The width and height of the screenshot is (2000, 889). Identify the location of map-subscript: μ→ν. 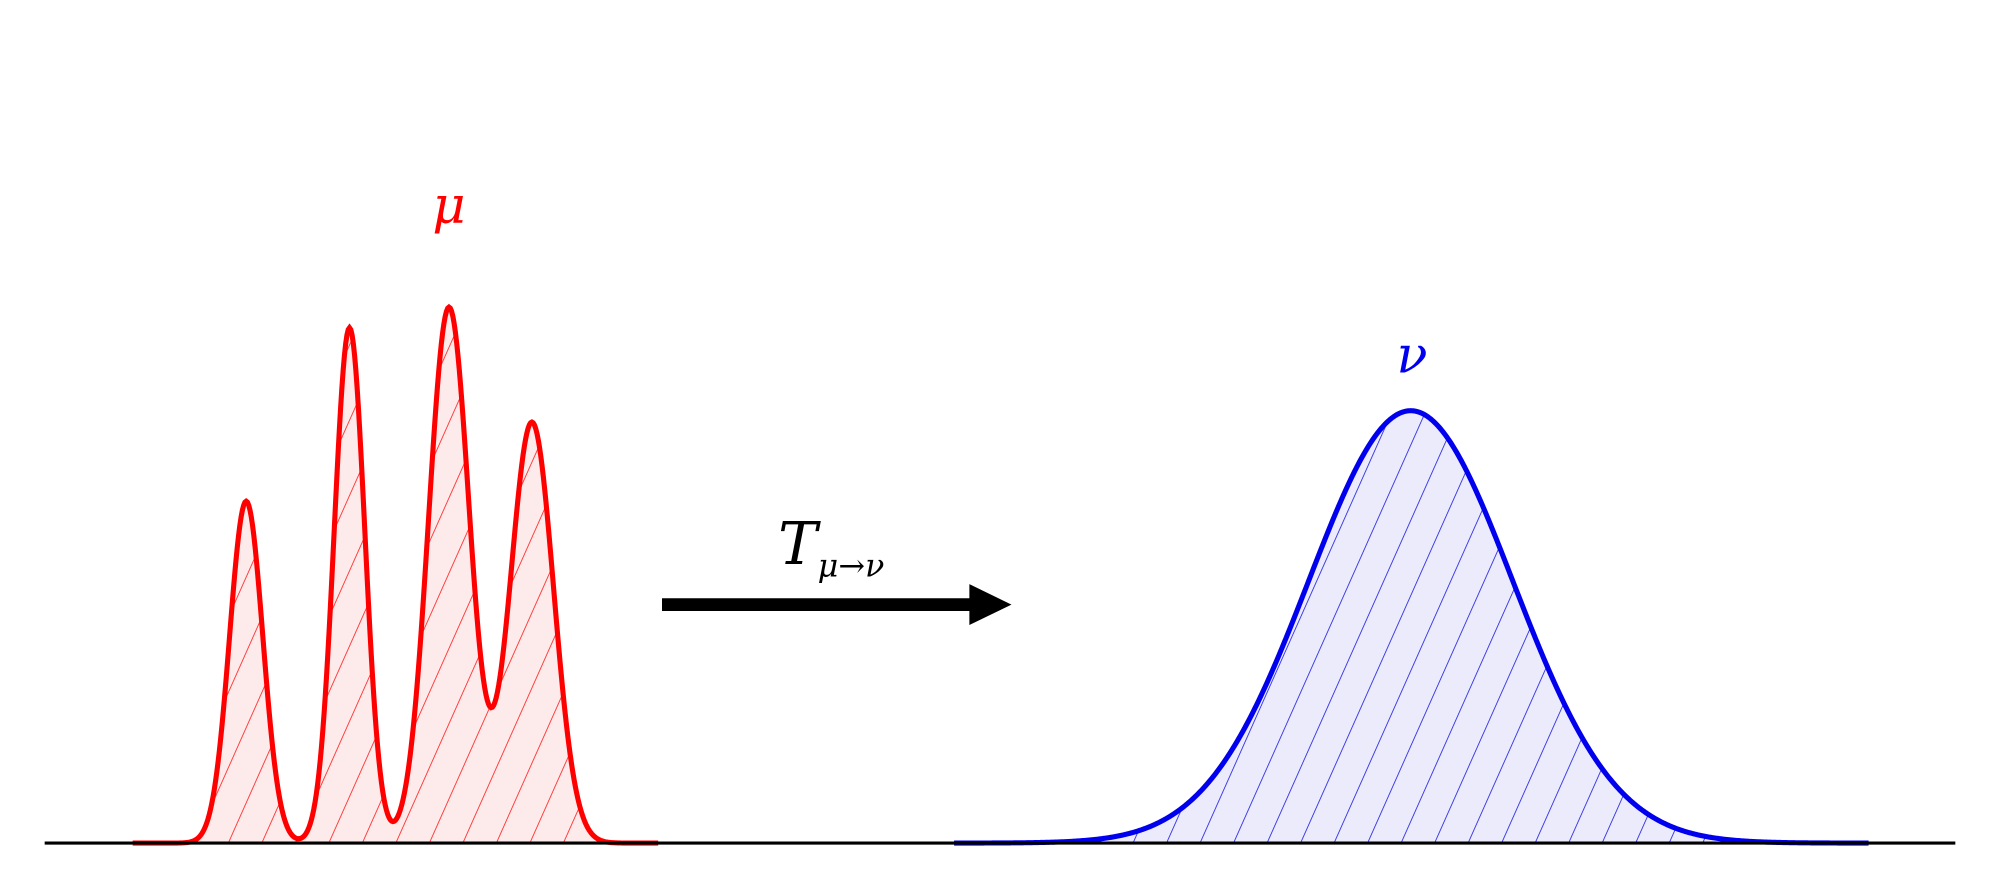
(851, 566).